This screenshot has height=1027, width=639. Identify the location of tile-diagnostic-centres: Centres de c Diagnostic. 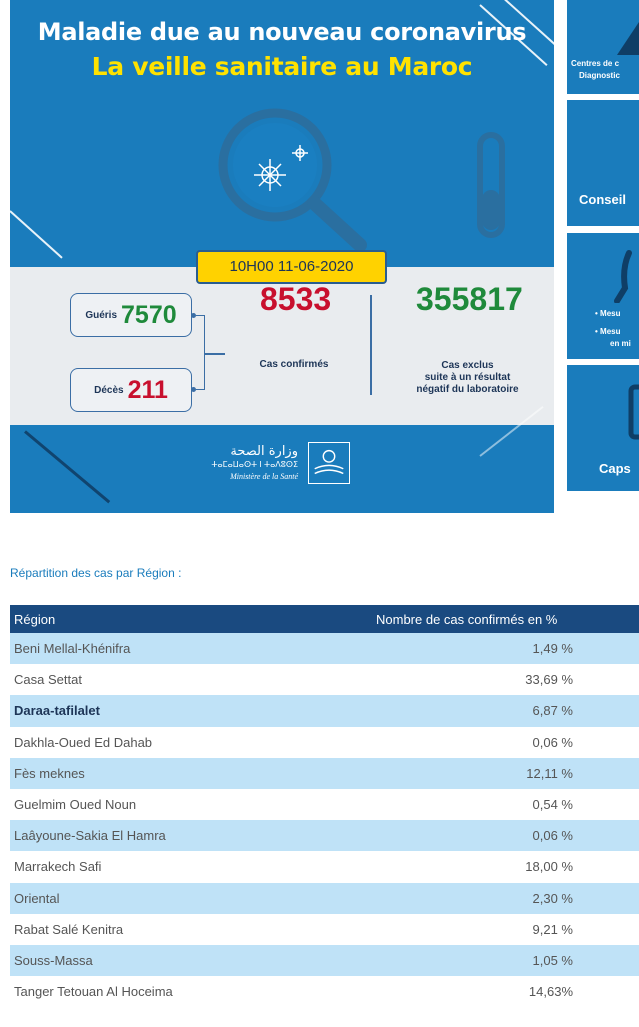
(603, 47).